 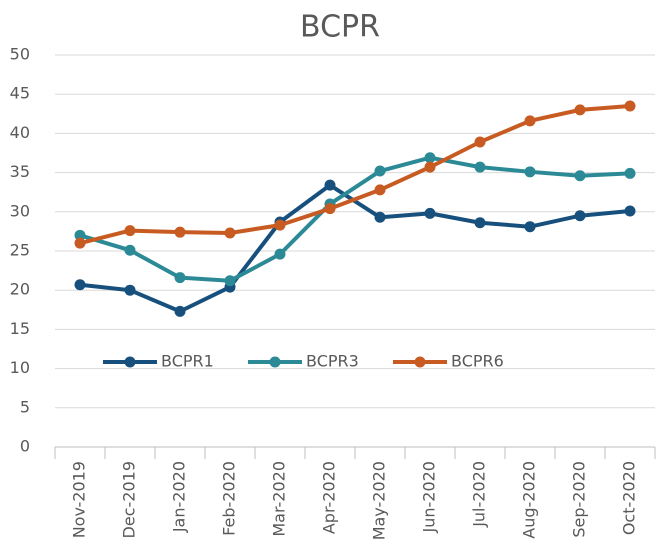 What do you see at coordinates (20, 171) in the screenshot?
I see `y-tick-label: 35` at bounding box center [20, 171].